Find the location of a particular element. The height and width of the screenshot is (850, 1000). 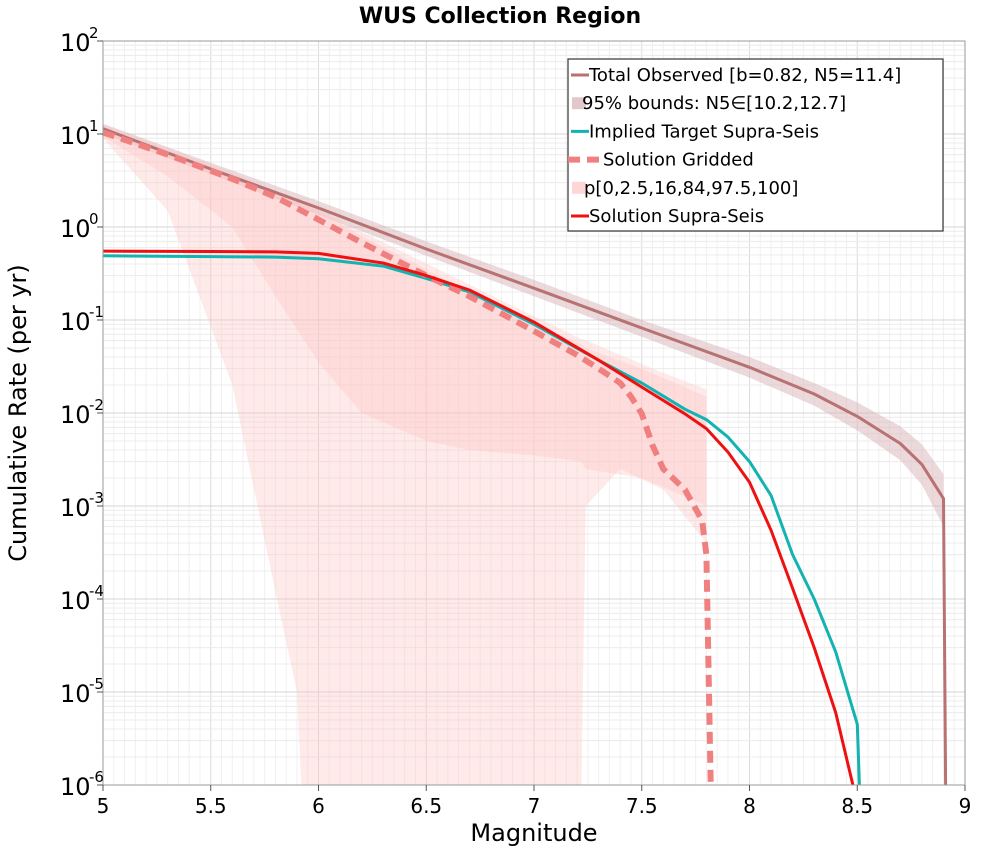

y-tick-exponent: 2 is located at coordinates (94, 33).